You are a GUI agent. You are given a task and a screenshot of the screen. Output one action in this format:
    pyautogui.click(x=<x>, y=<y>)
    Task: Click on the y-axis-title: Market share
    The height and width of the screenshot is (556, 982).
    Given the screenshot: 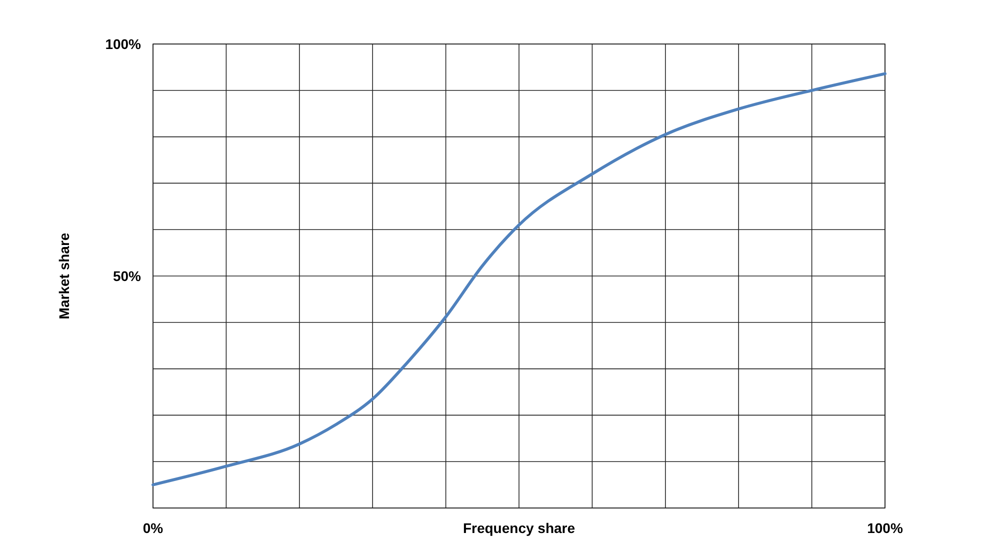 What is the action you would take?
    pyautogui.click(x=64, y=276)
    